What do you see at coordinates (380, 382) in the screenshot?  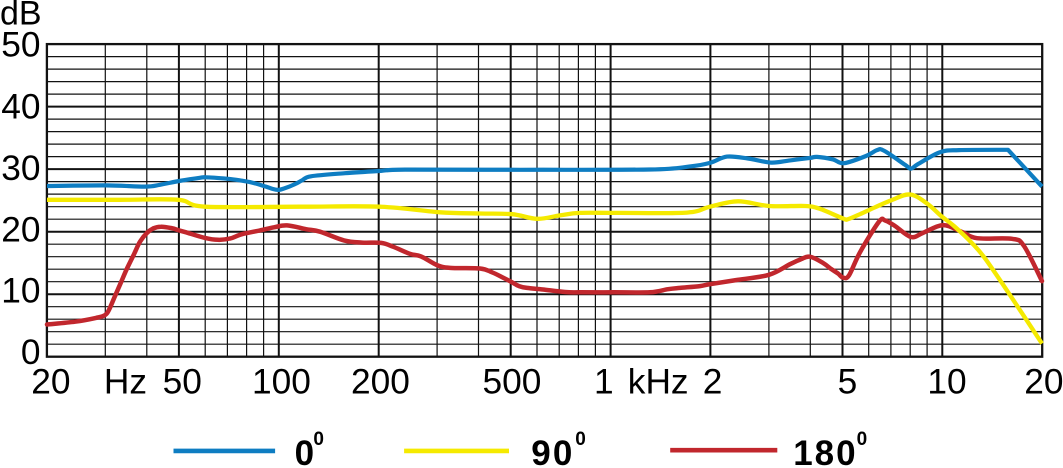 I see `svg-text: 200` at bounding box center [380, 382].